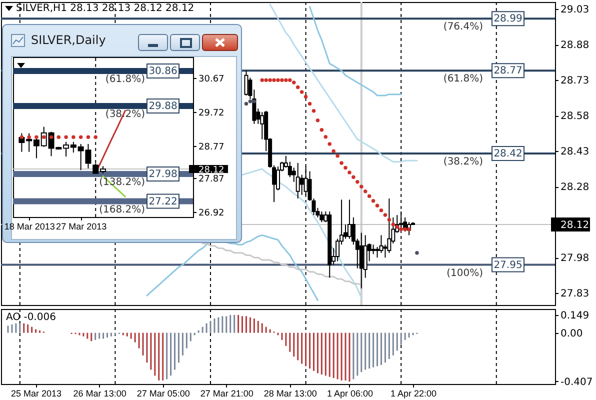 The image size is (596, 400). I want to click on annotation: (100%), so click(465, 273).